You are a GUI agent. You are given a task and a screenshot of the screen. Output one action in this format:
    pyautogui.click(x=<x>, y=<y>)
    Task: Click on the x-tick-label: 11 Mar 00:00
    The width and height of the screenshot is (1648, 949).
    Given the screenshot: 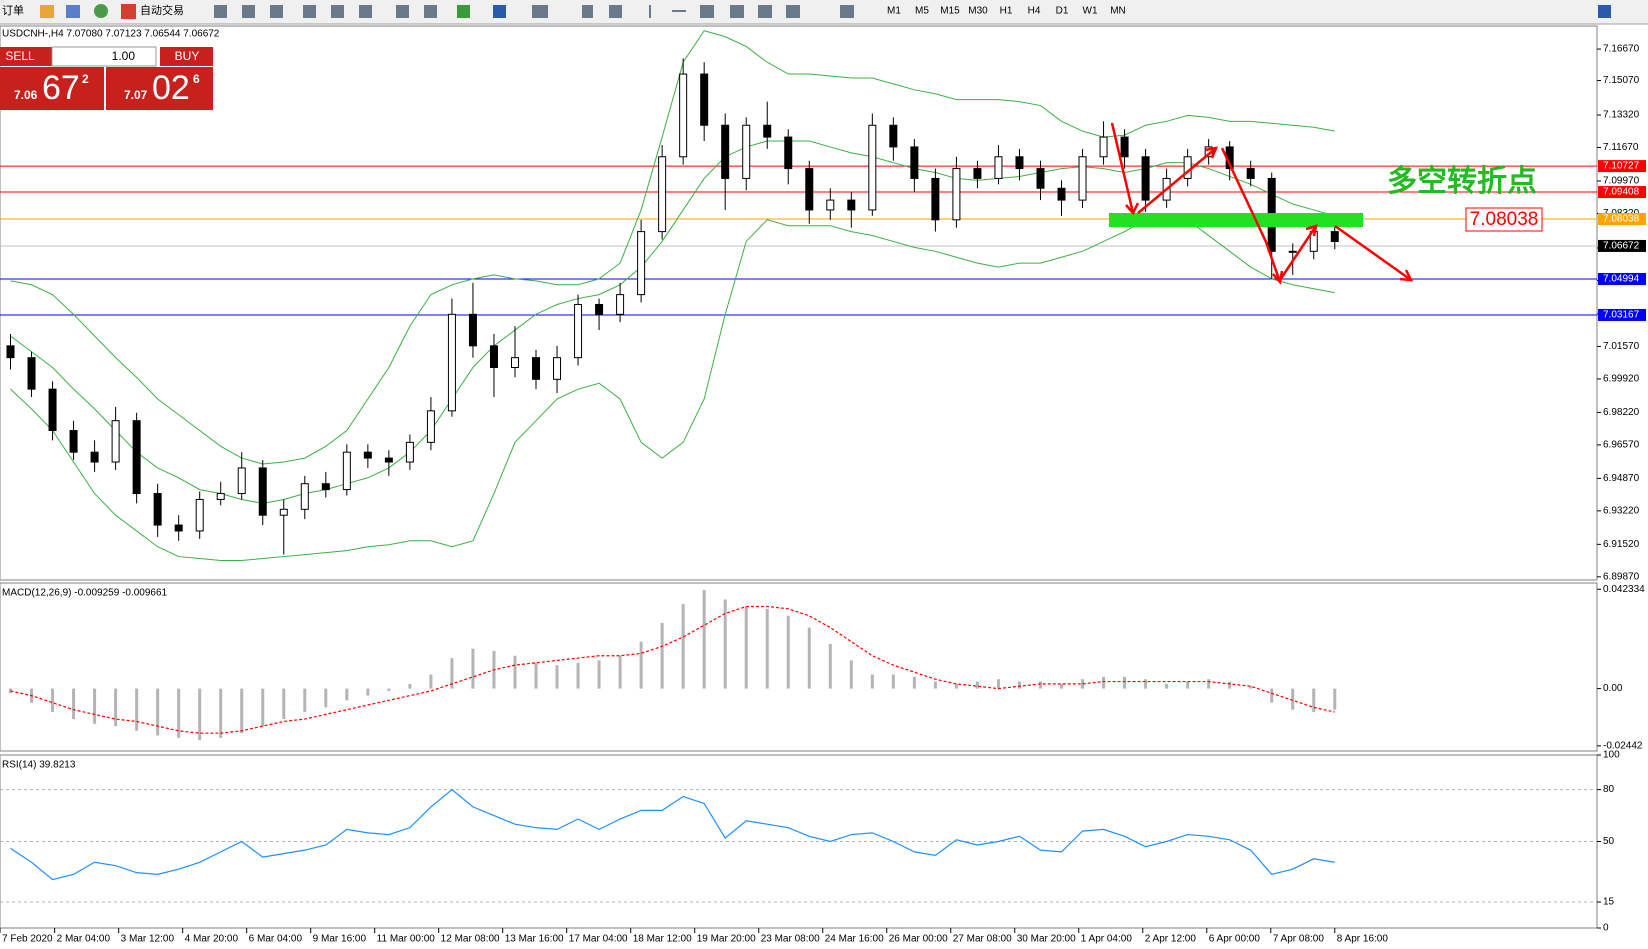 What is the action you would take?
    pyautogui.click(x=406, y=939)
    